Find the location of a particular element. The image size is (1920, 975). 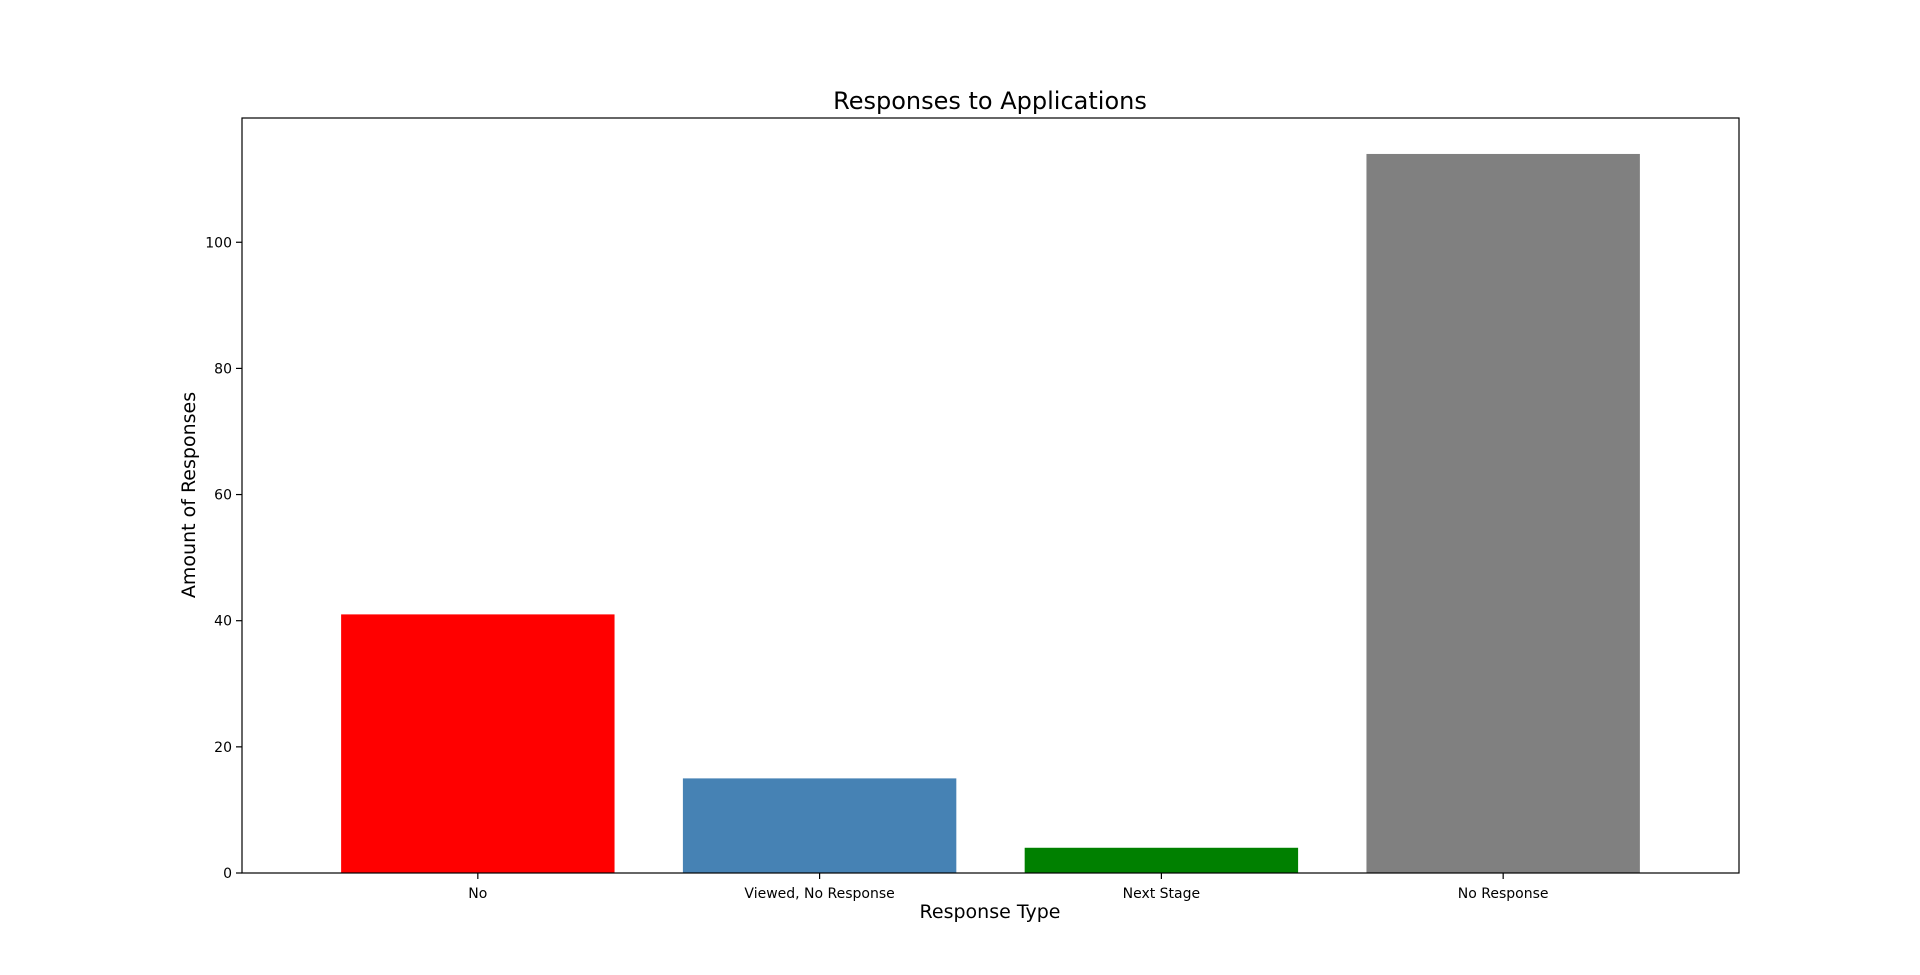

y-tick-label-1: 20 is located at coordinates (223, 748).